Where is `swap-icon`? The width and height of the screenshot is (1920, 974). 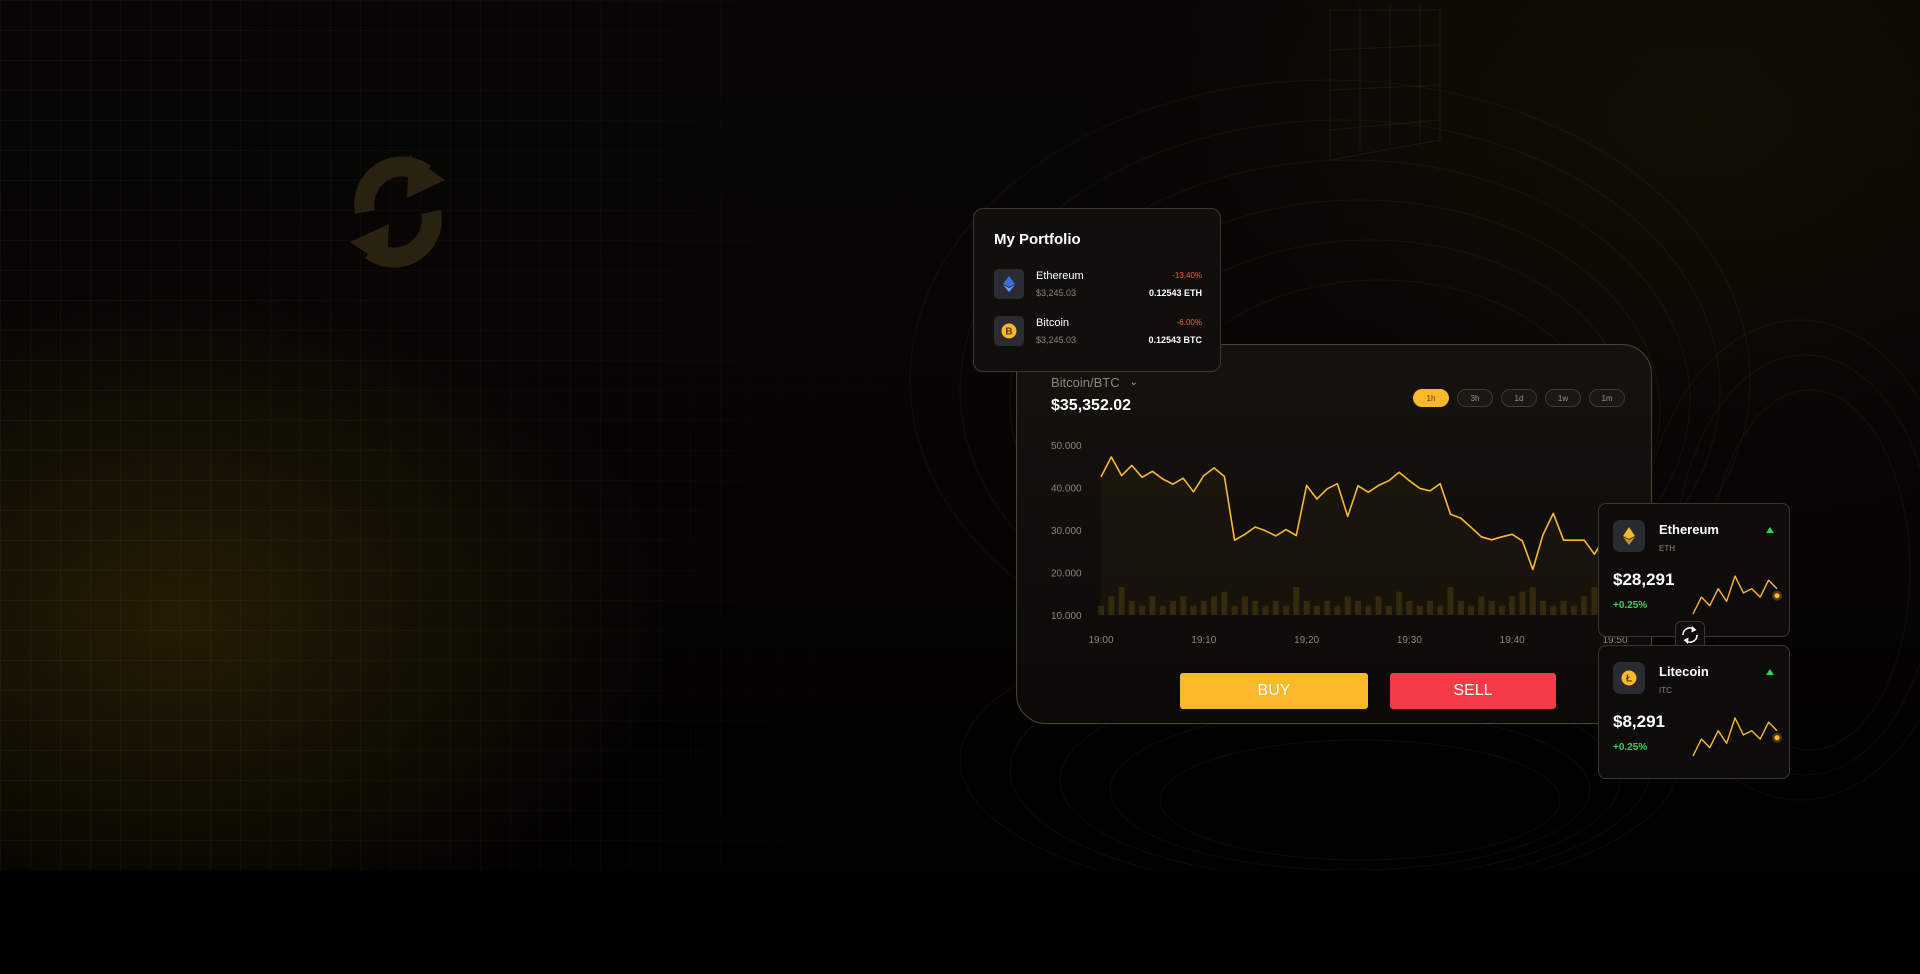 swap-icon is located at coordinates (1690, 635).